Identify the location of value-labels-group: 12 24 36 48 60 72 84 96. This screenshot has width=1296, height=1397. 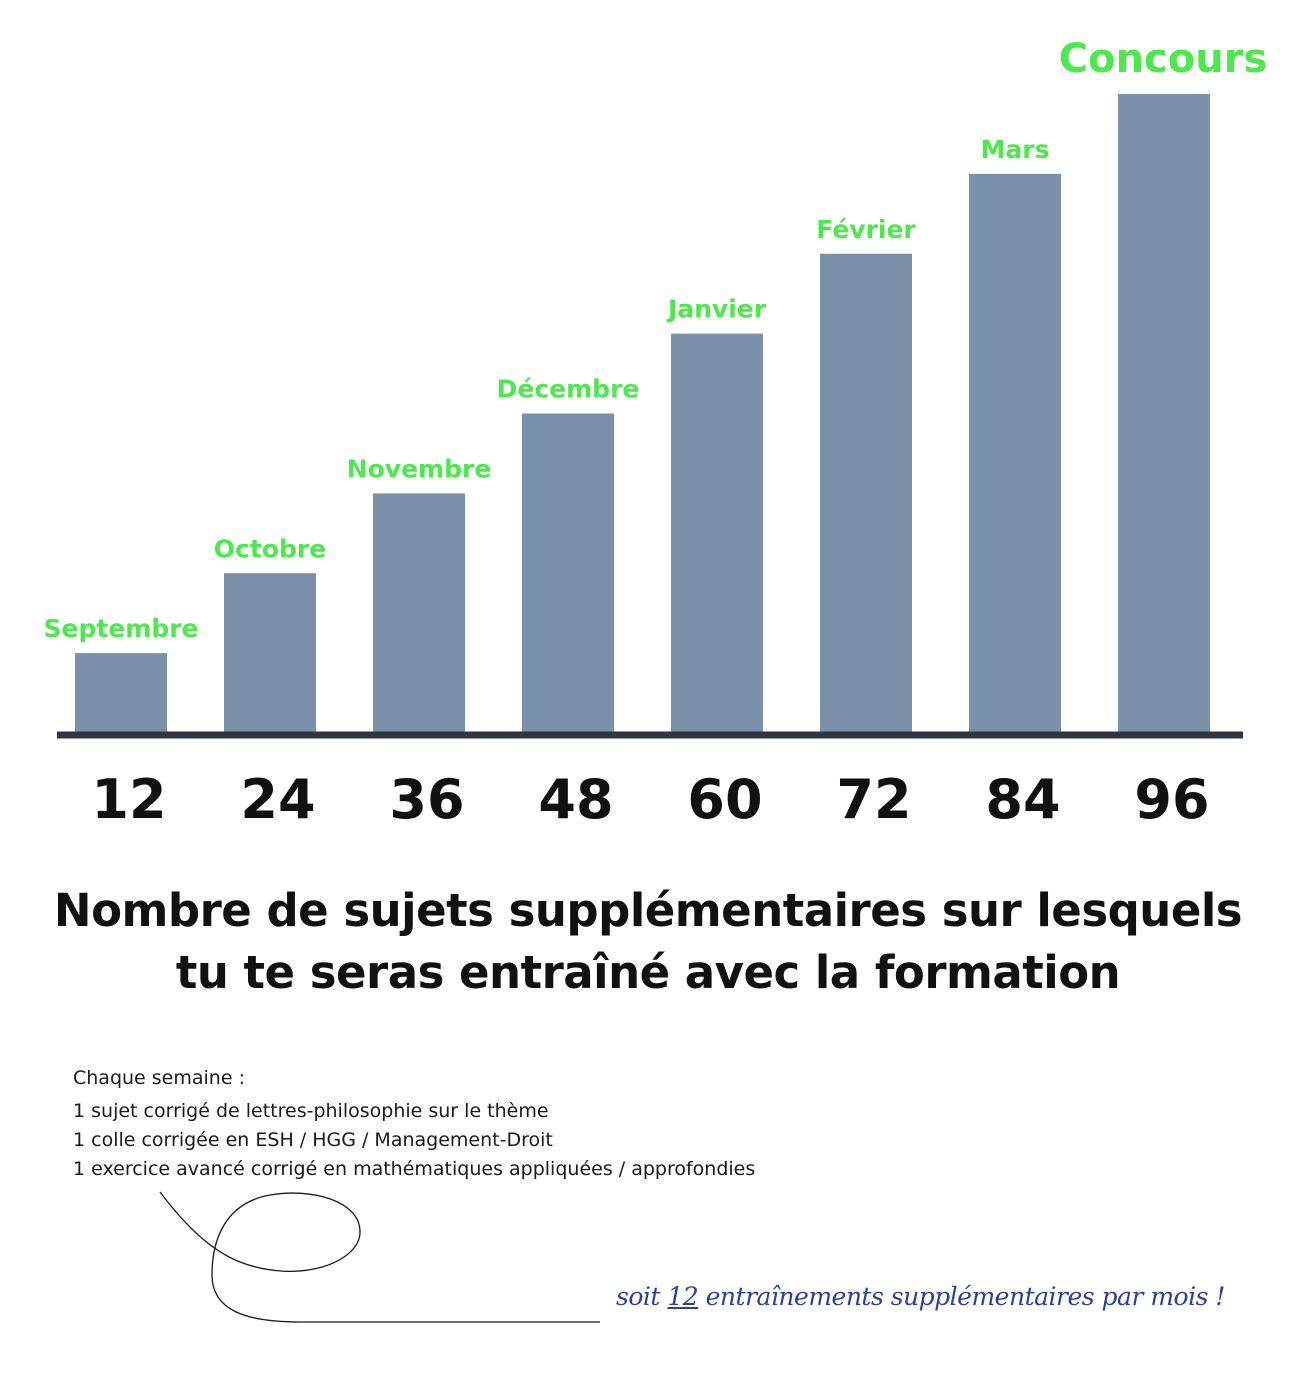
(650, 799).